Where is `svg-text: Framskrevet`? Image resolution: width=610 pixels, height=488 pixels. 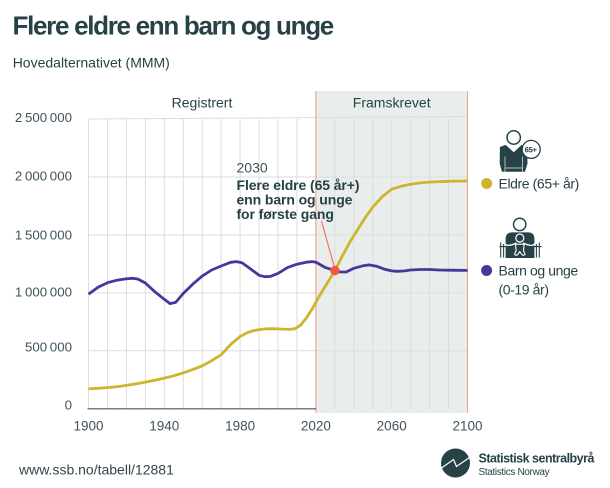
svg-text: Framskrevet is located at coordinates (392, 103).